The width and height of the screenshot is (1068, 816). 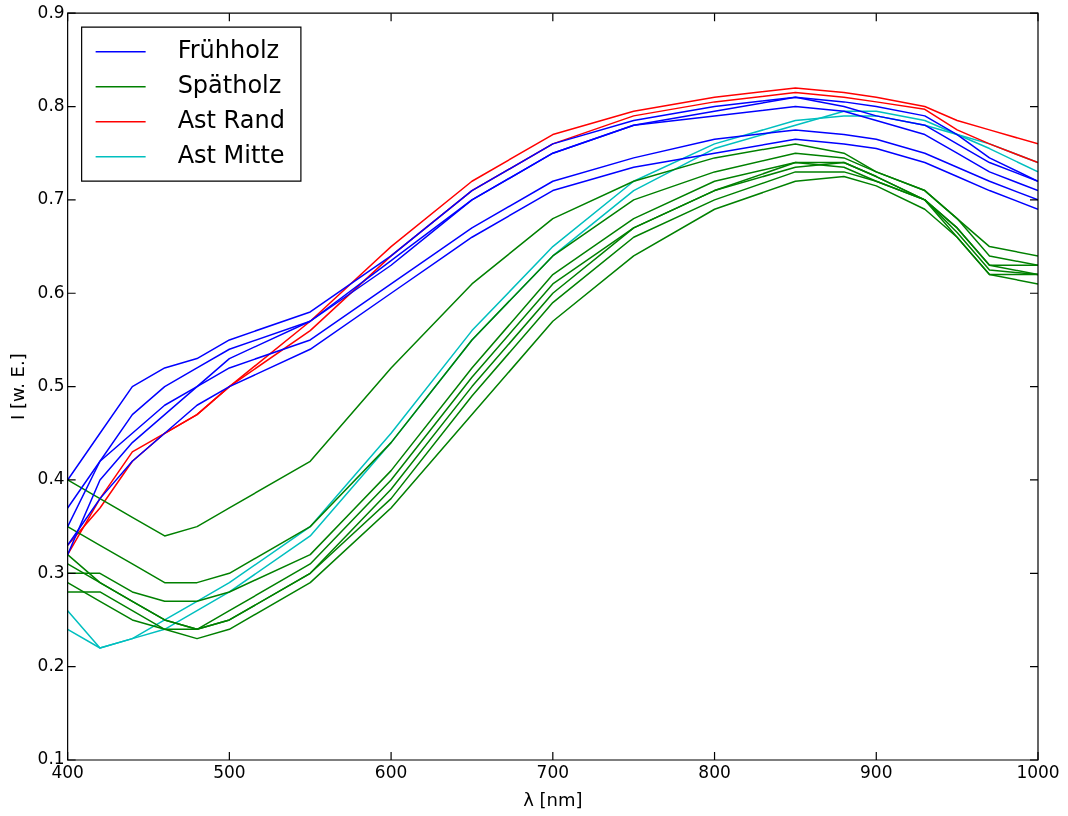 I want to click on y-tick-label: 0.2, so click(x=51, y=665).